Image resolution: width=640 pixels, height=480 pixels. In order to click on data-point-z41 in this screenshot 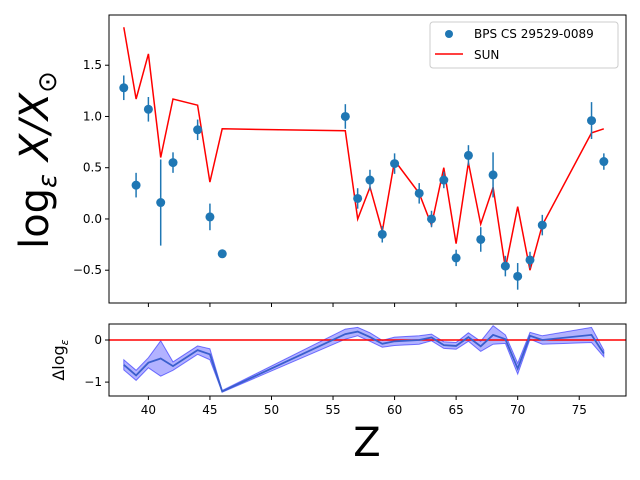, I will do `click(161, 203)`.